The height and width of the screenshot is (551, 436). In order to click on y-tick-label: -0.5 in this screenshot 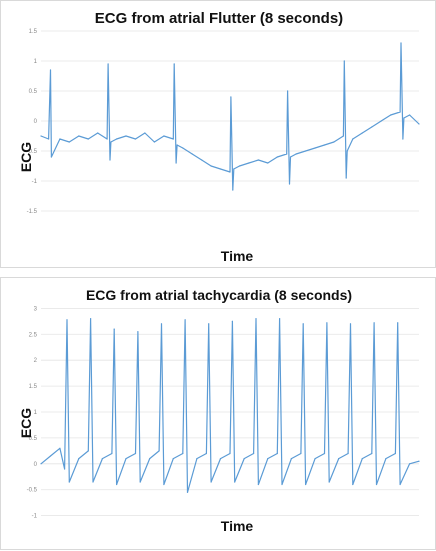, I will do `click(32, 152)`.